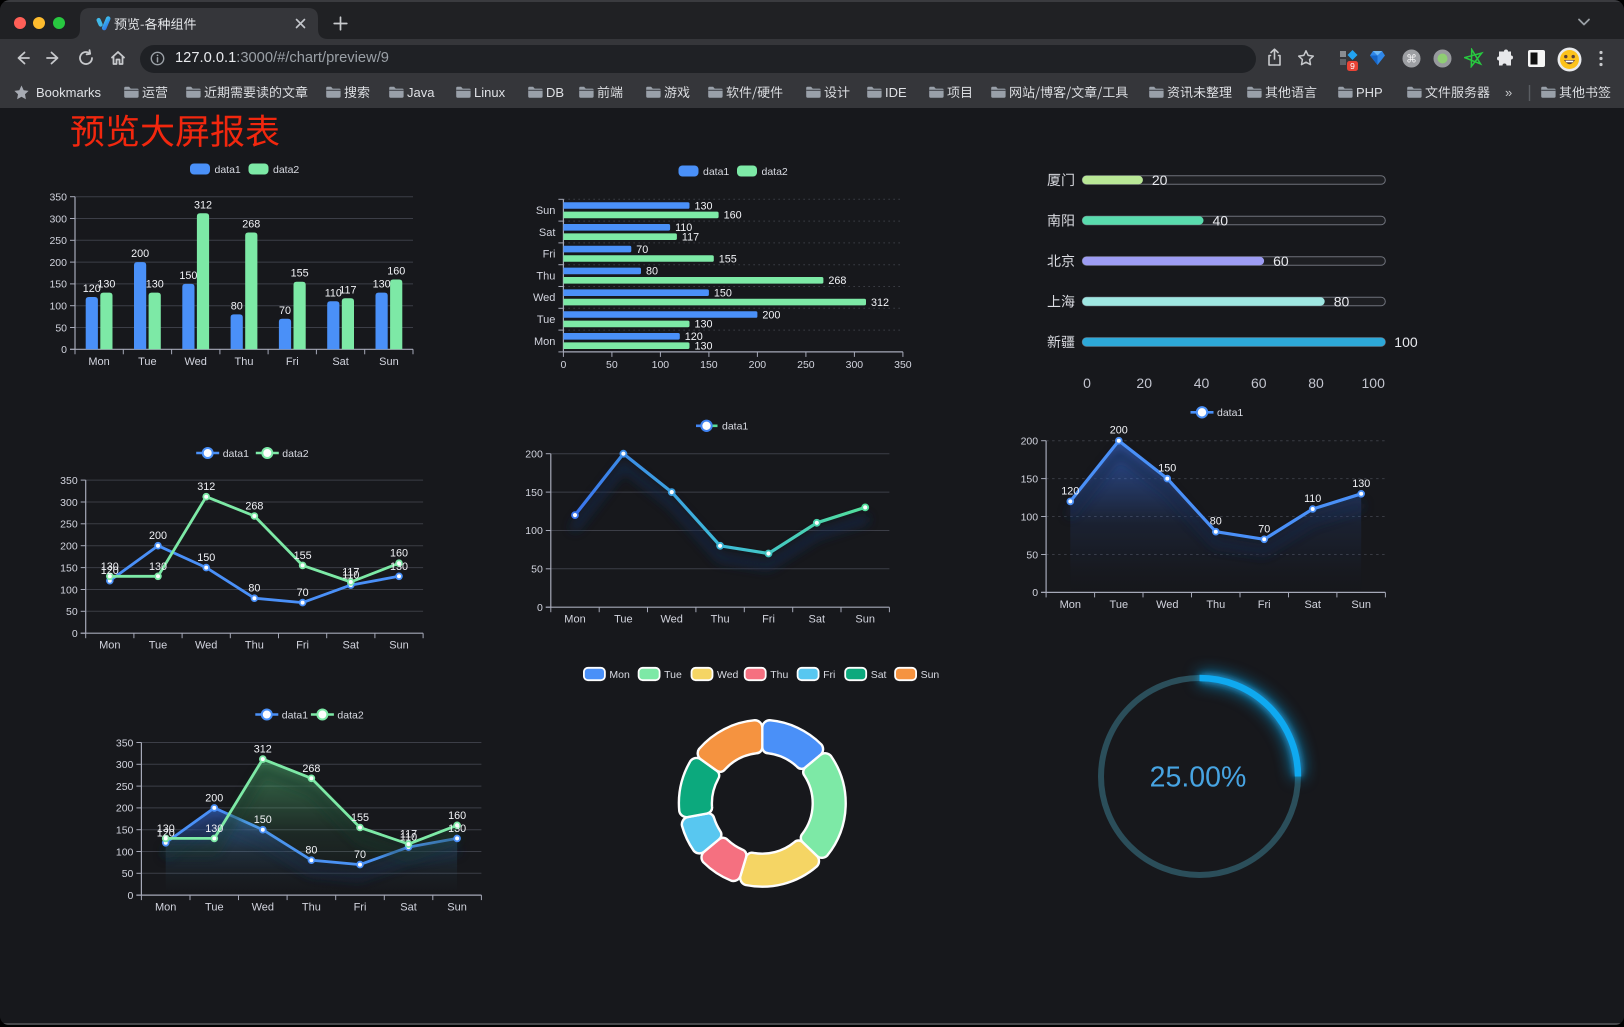 This screenshot has height=1027, width=1624. I want to click on svg-text: 9, so click(1352, 66).